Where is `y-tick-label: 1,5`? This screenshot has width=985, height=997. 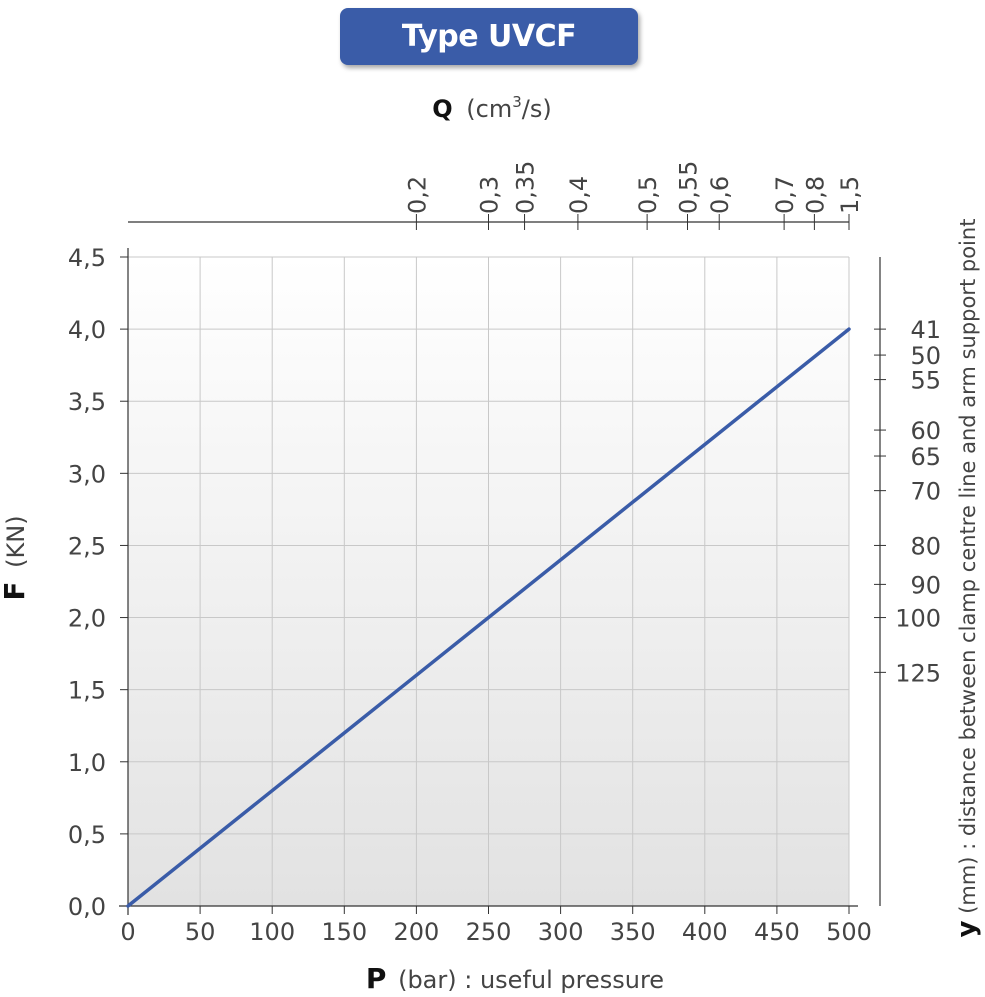 y-tick-label: 1,5 is located at coordinates (87, 691).